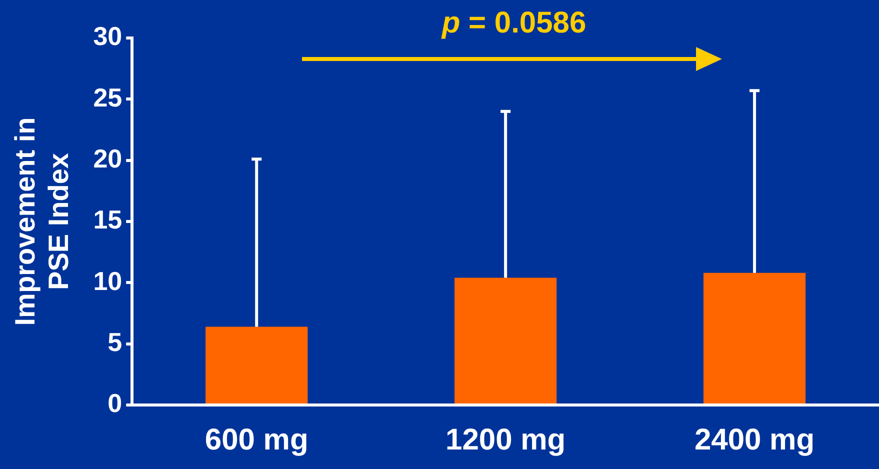 The image size is (879, 469). Describe the element at coordinates (115, 403) in the screenshot. I see `y-tick-label: 0` at that location.